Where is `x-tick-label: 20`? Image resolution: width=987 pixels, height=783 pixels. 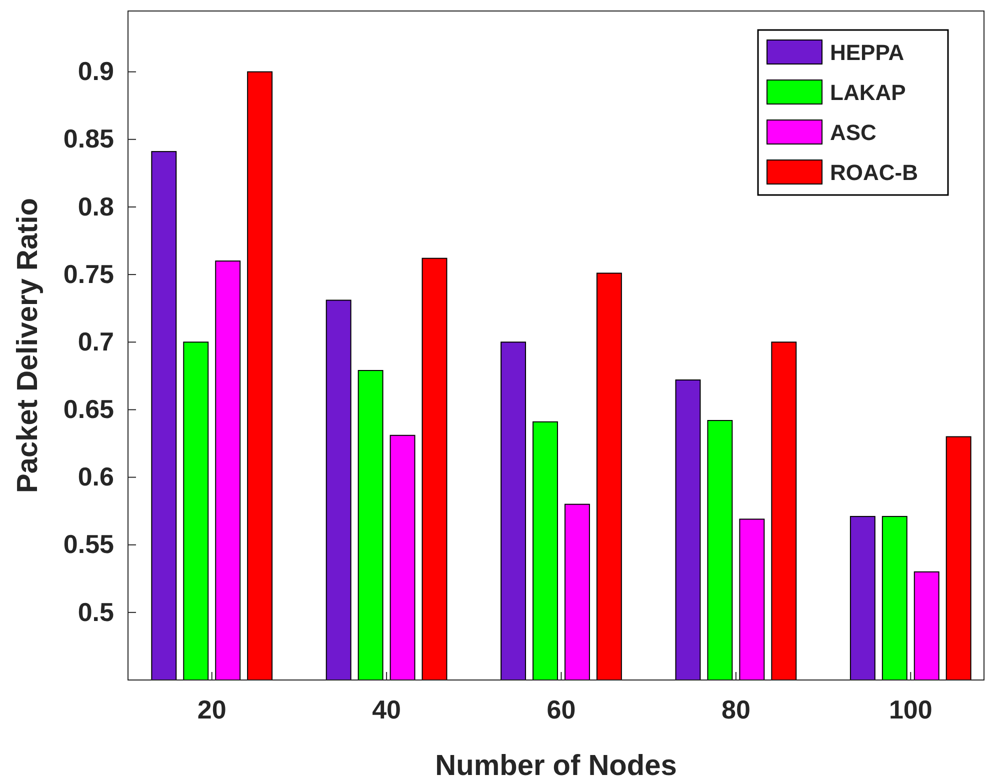 x-tick-label: 20 is located at coordinates (211, 709).